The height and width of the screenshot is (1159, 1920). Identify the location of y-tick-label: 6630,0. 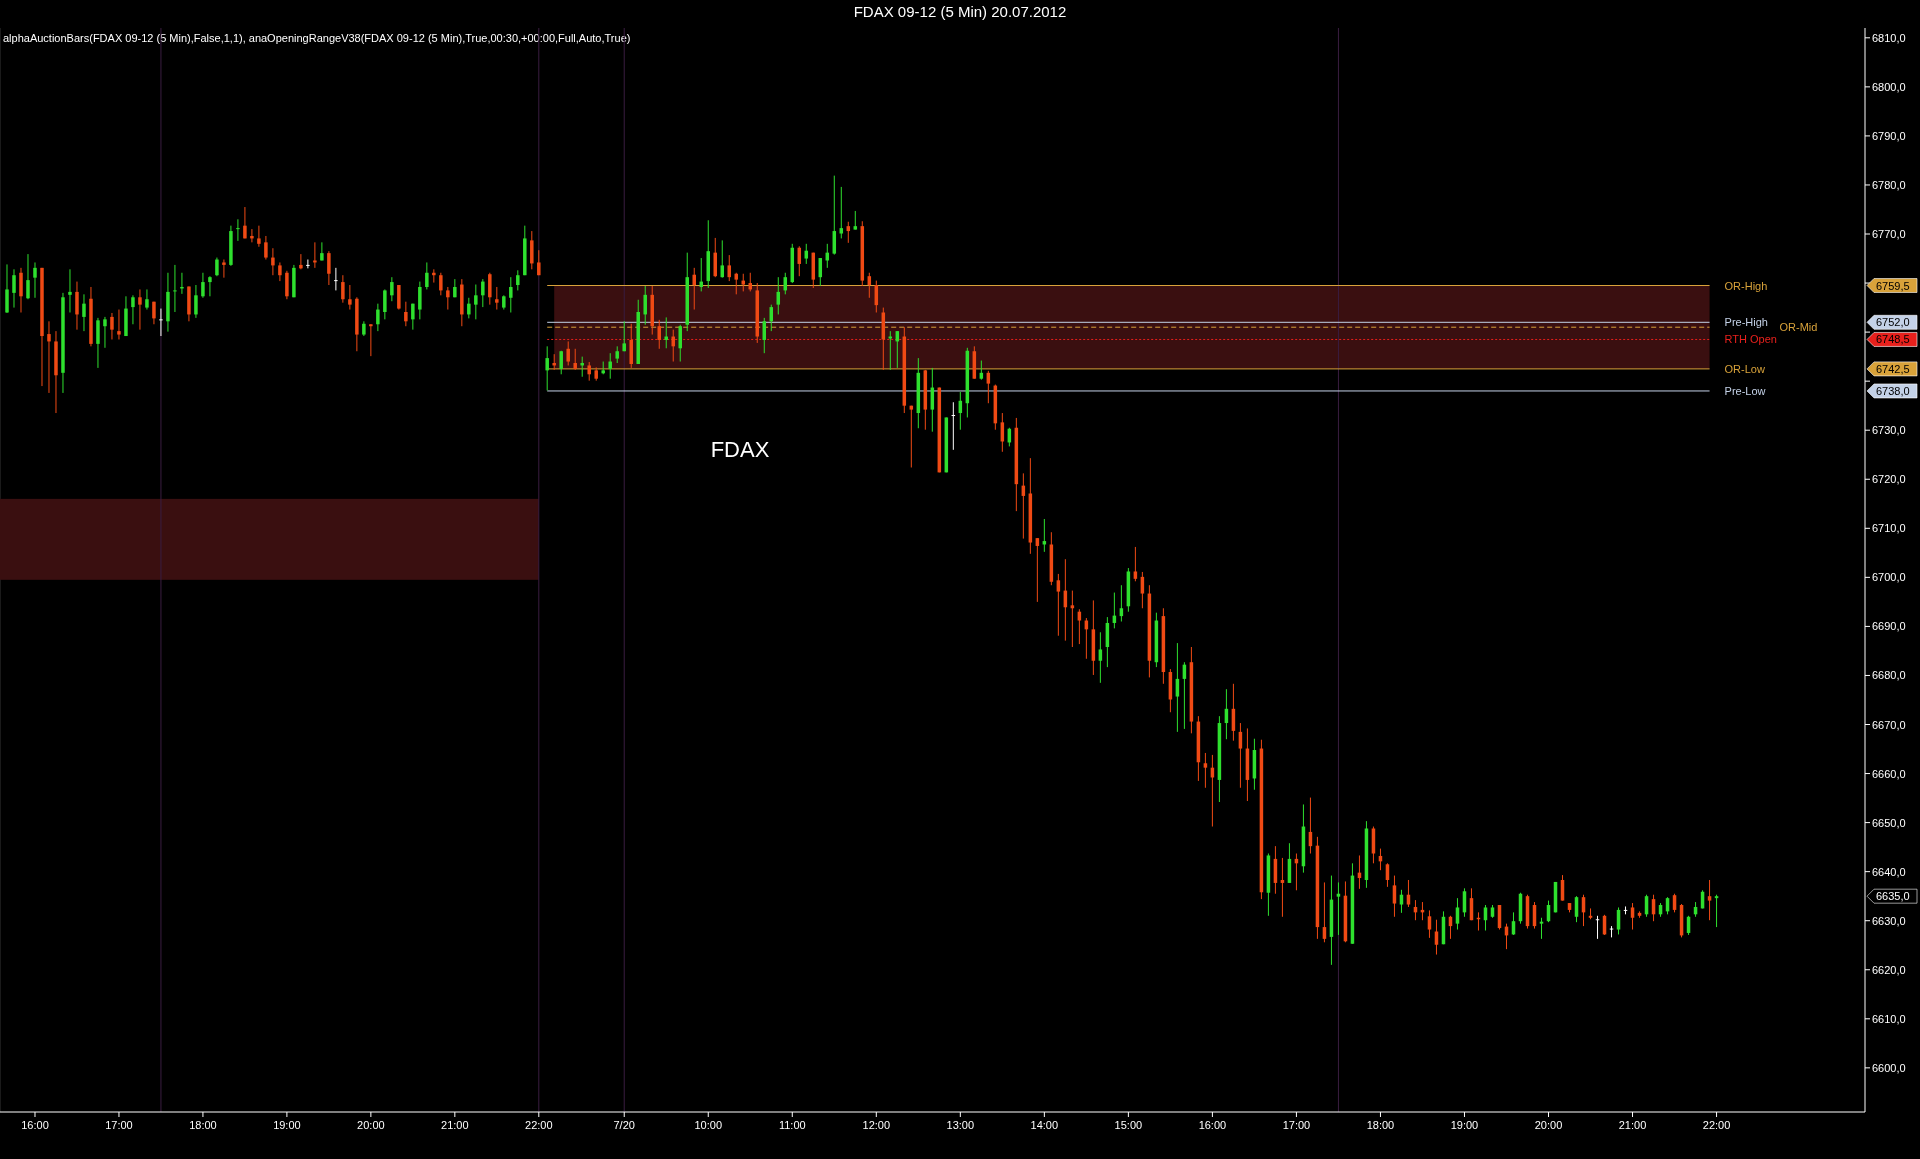
(1889, 920).